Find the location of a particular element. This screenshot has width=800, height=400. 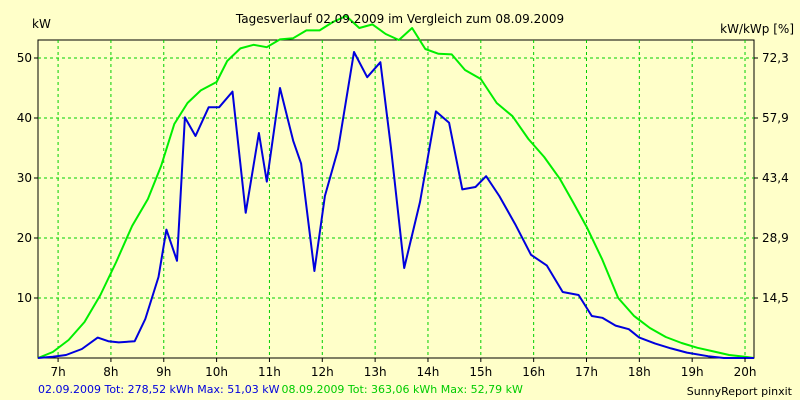

x-tick-label: 16h is located at coordinates (533, 372).